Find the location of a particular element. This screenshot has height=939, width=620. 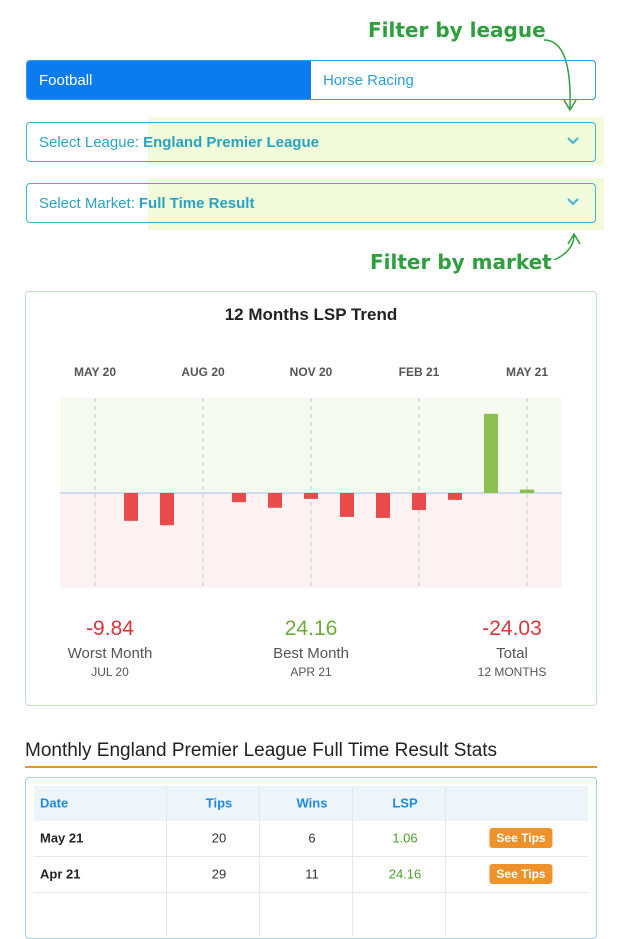

annotation: Filter by market is located at coordinates (461, 262).